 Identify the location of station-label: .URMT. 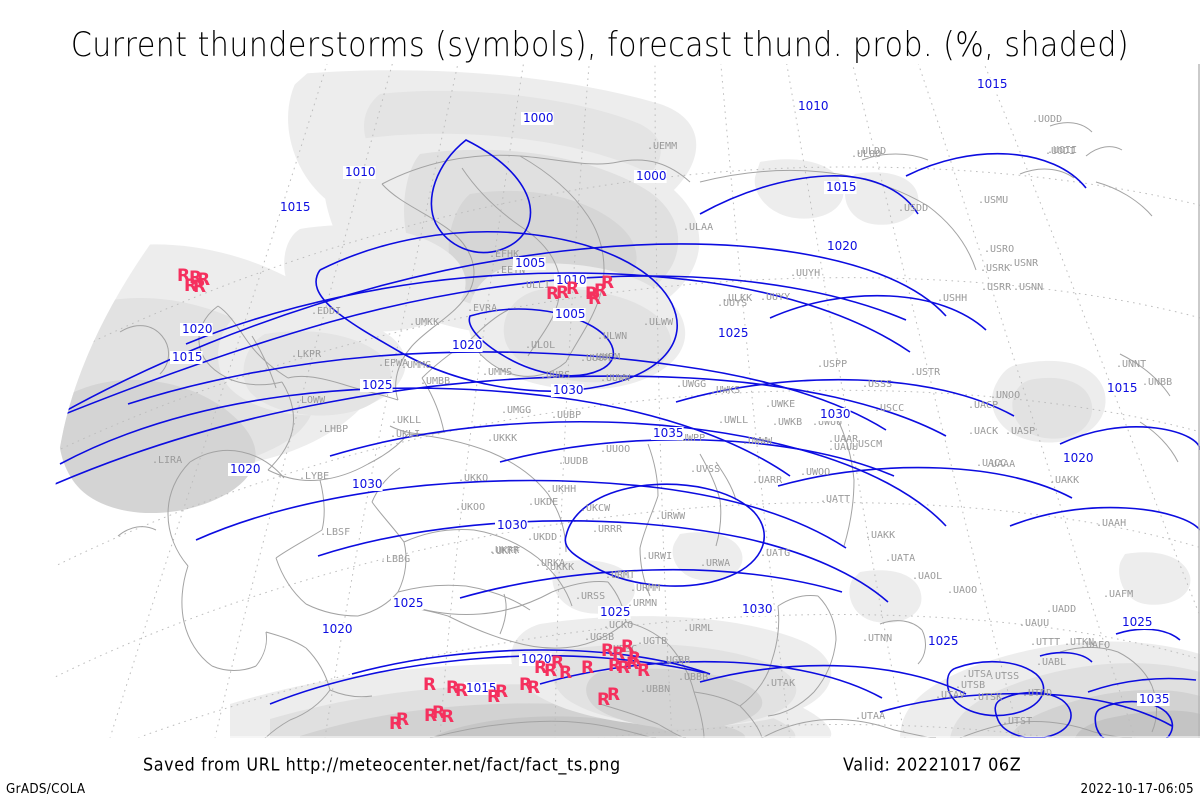
(620, 575).